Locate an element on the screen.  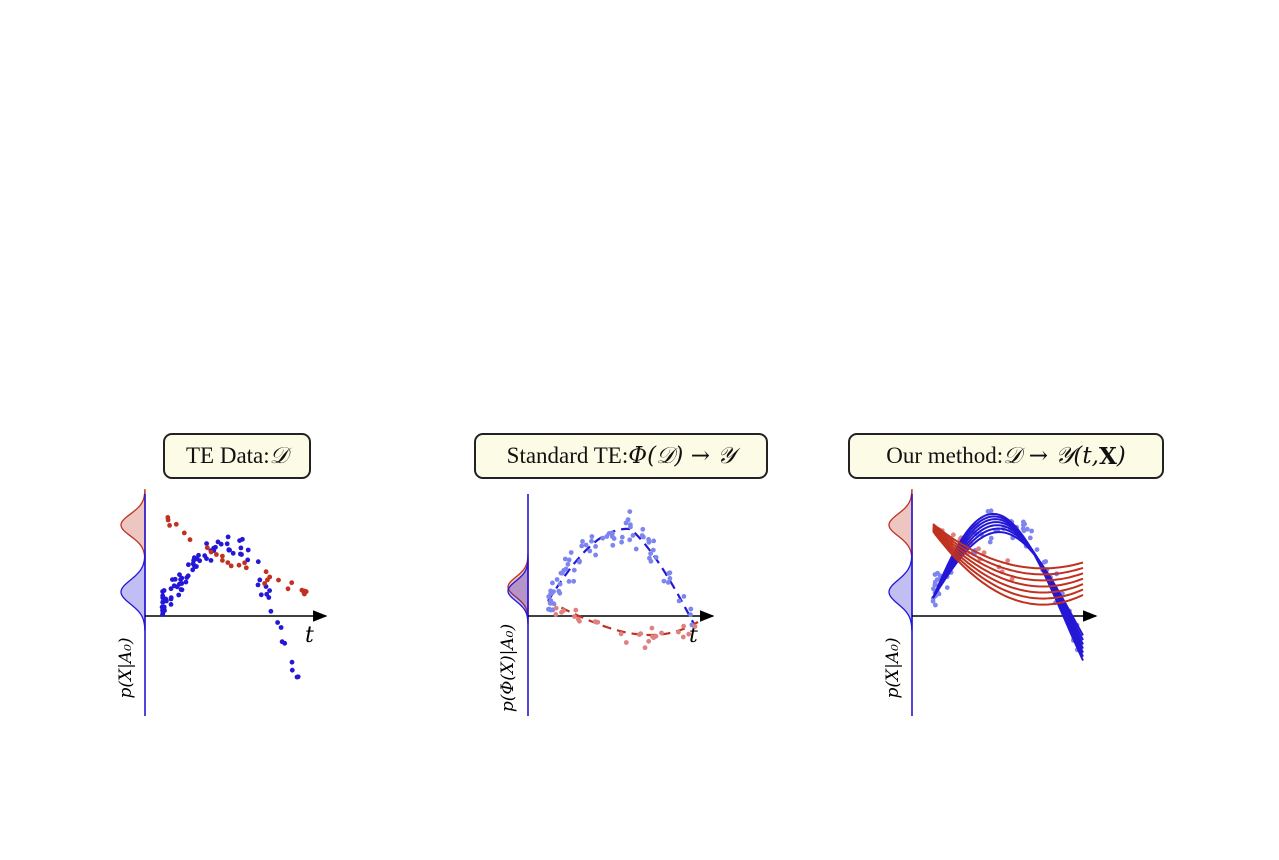
panel-3-control-density is located at coordinates (900, 591).